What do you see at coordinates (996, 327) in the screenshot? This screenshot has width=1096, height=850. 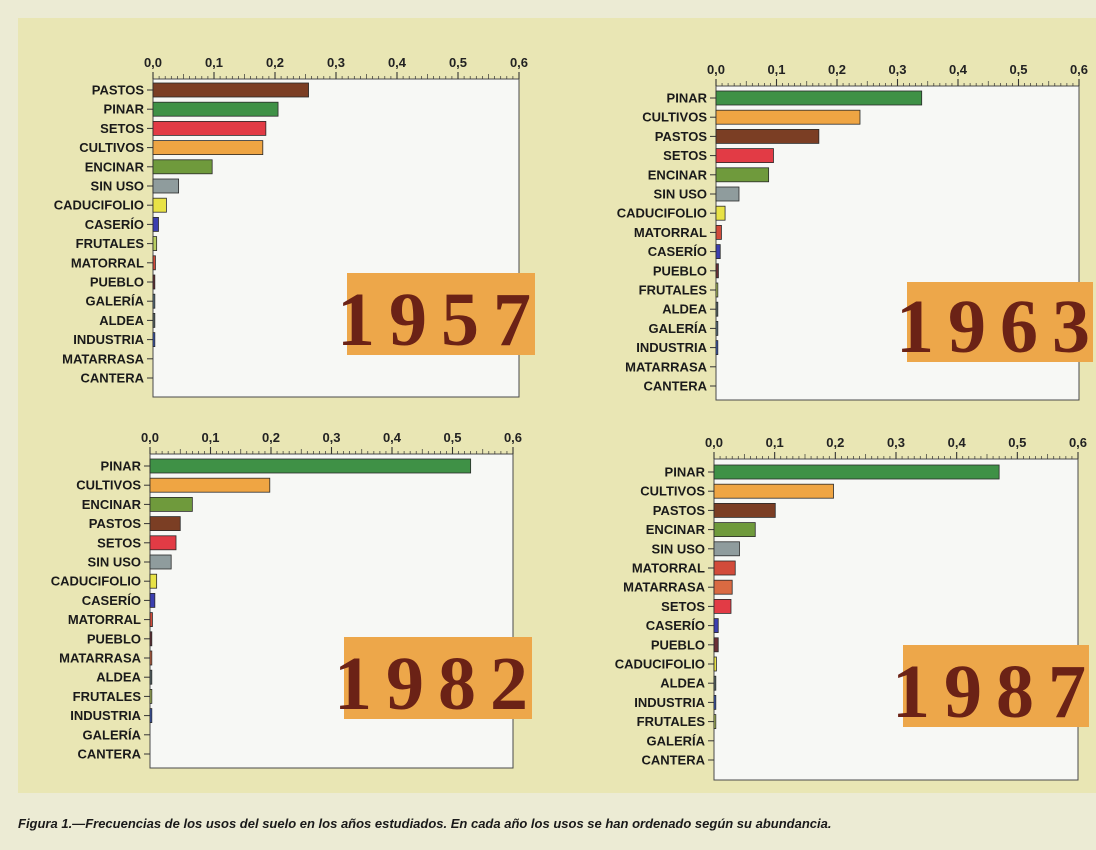 I see `year-label: 1963` at bounding box center [996, 327].